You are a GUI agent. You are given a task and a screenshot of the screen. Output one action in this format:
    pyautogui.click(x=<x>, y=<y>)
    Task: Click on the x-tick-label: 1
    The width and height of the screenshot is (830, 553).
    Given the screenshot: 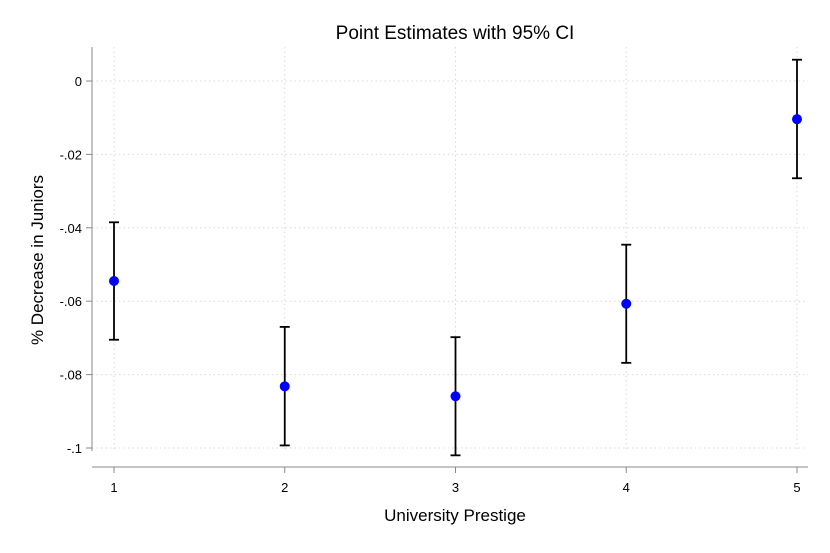 What is the action you would take?
    pyautogui.click(x=113, y=487)
    